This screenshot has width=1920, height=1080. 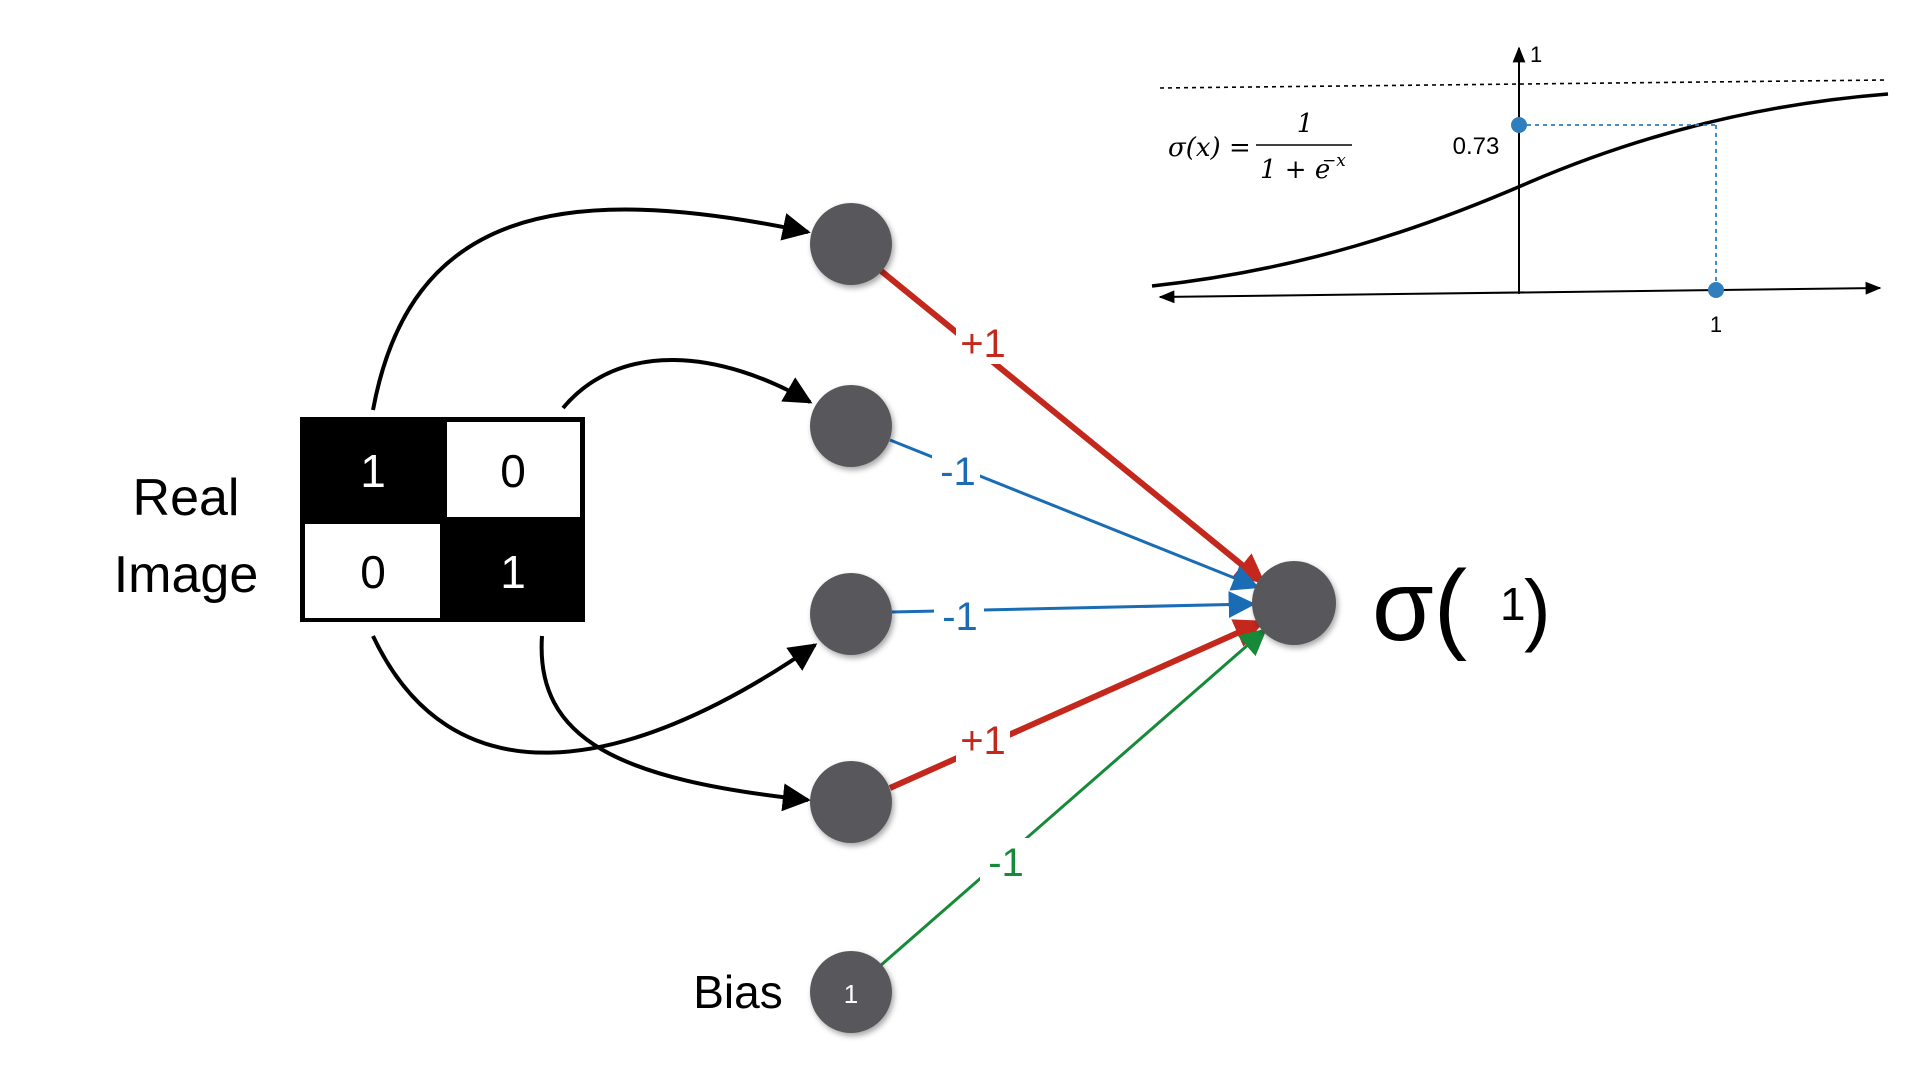 What do you see at coordinates (186, 536) in the screenshot?
I see `input-label: Real Image` at bounding box center [186, 536].